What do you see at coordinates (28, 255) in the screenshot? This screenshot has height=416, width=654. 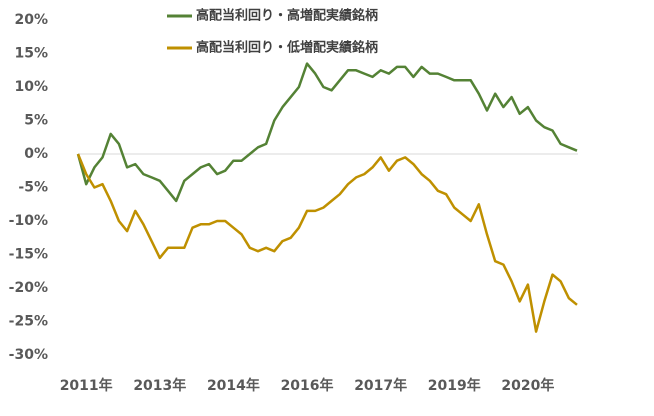 I see `y-tick-label: -15%` at bounding box center [28, 255].